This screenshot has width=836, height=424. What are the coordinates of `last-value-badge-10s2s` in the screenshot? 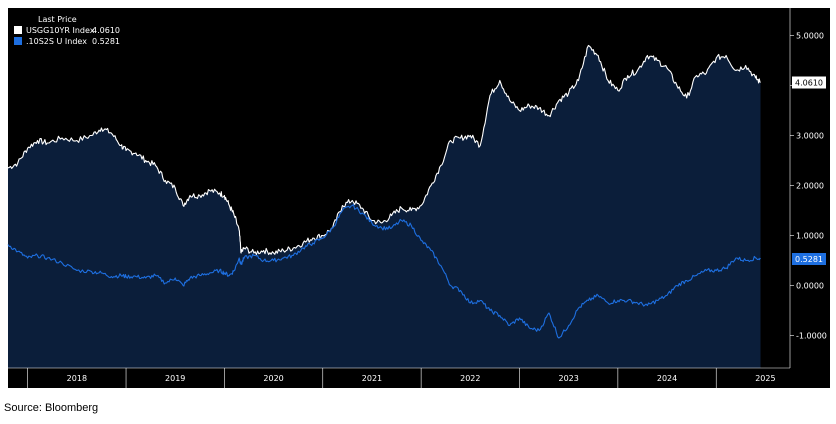 It's located at (809, 259).